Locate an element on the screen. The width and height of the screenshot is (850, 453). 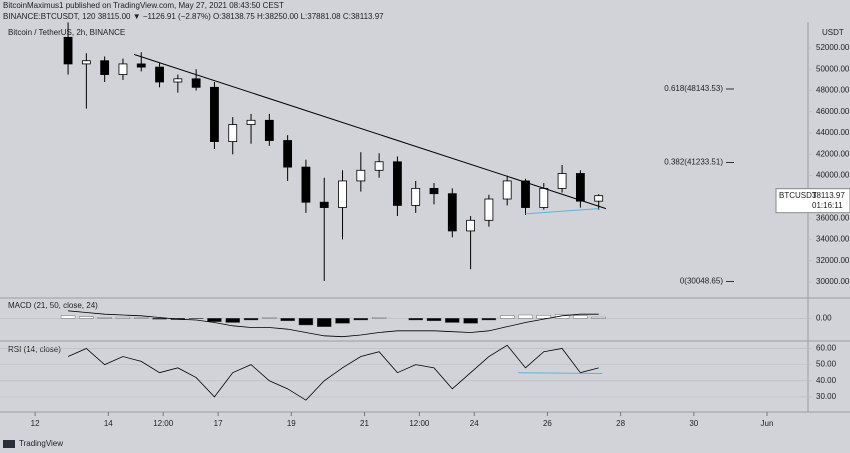
trendline is located at coordinates (562, 211).